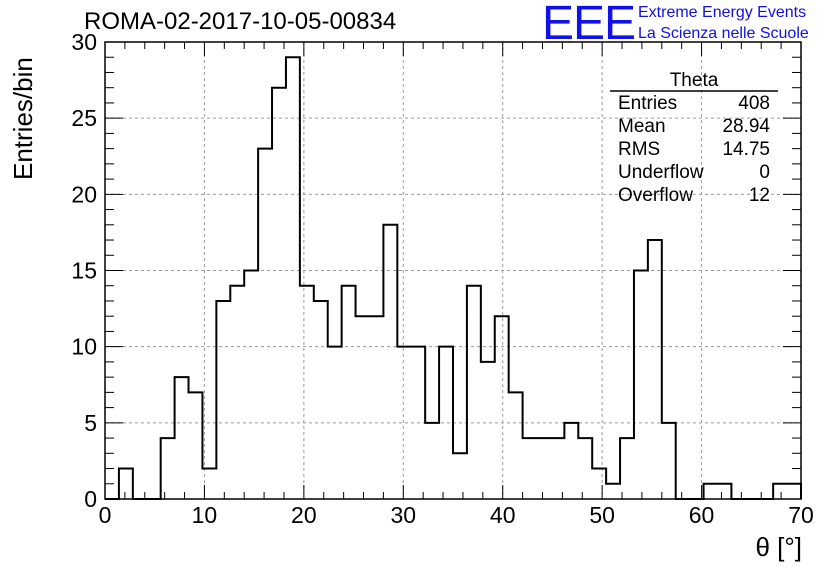 This screenshot has height=572, width=836. What do you see at coordinates (655, 195) in the screenshot?
I see `stats-key: Overflow` at bounding box center [655, 195].